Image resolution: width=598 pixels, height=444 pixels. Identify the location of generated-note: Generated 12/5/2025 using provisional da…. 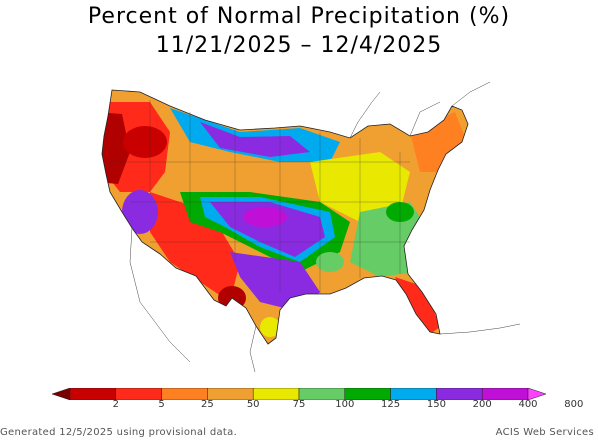
(118, 432).